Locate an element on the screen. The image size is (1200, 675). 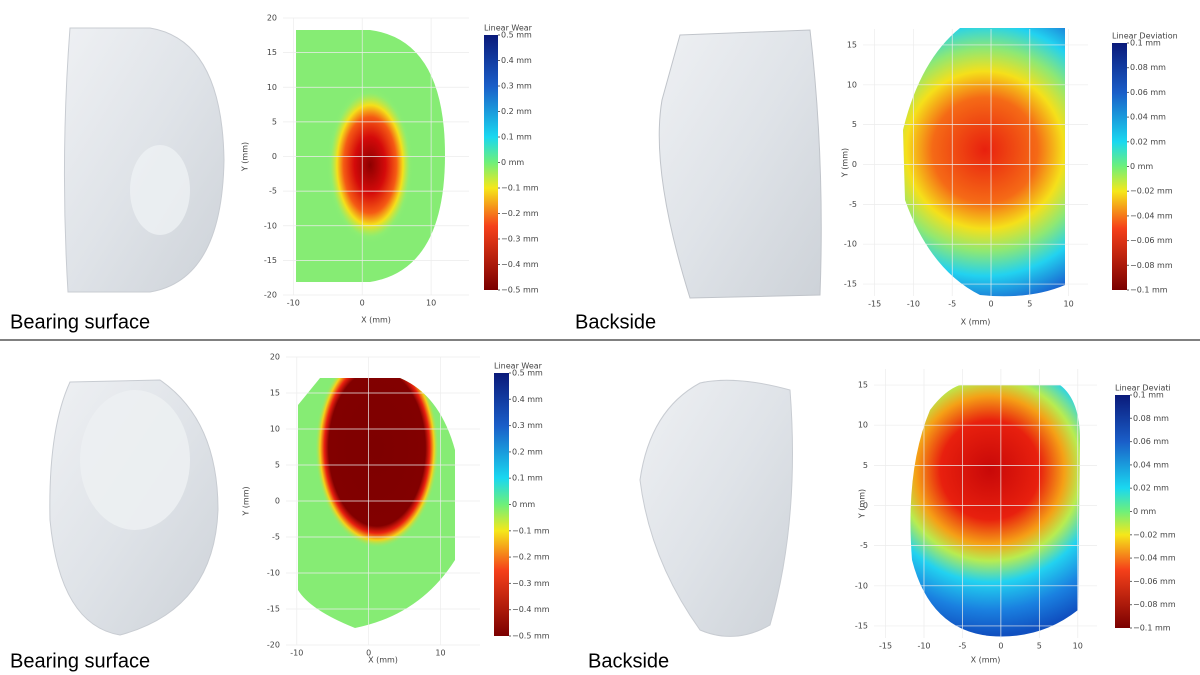
colorbar-tick-label: −0.08 mm is located at coordinates (1151, 265).